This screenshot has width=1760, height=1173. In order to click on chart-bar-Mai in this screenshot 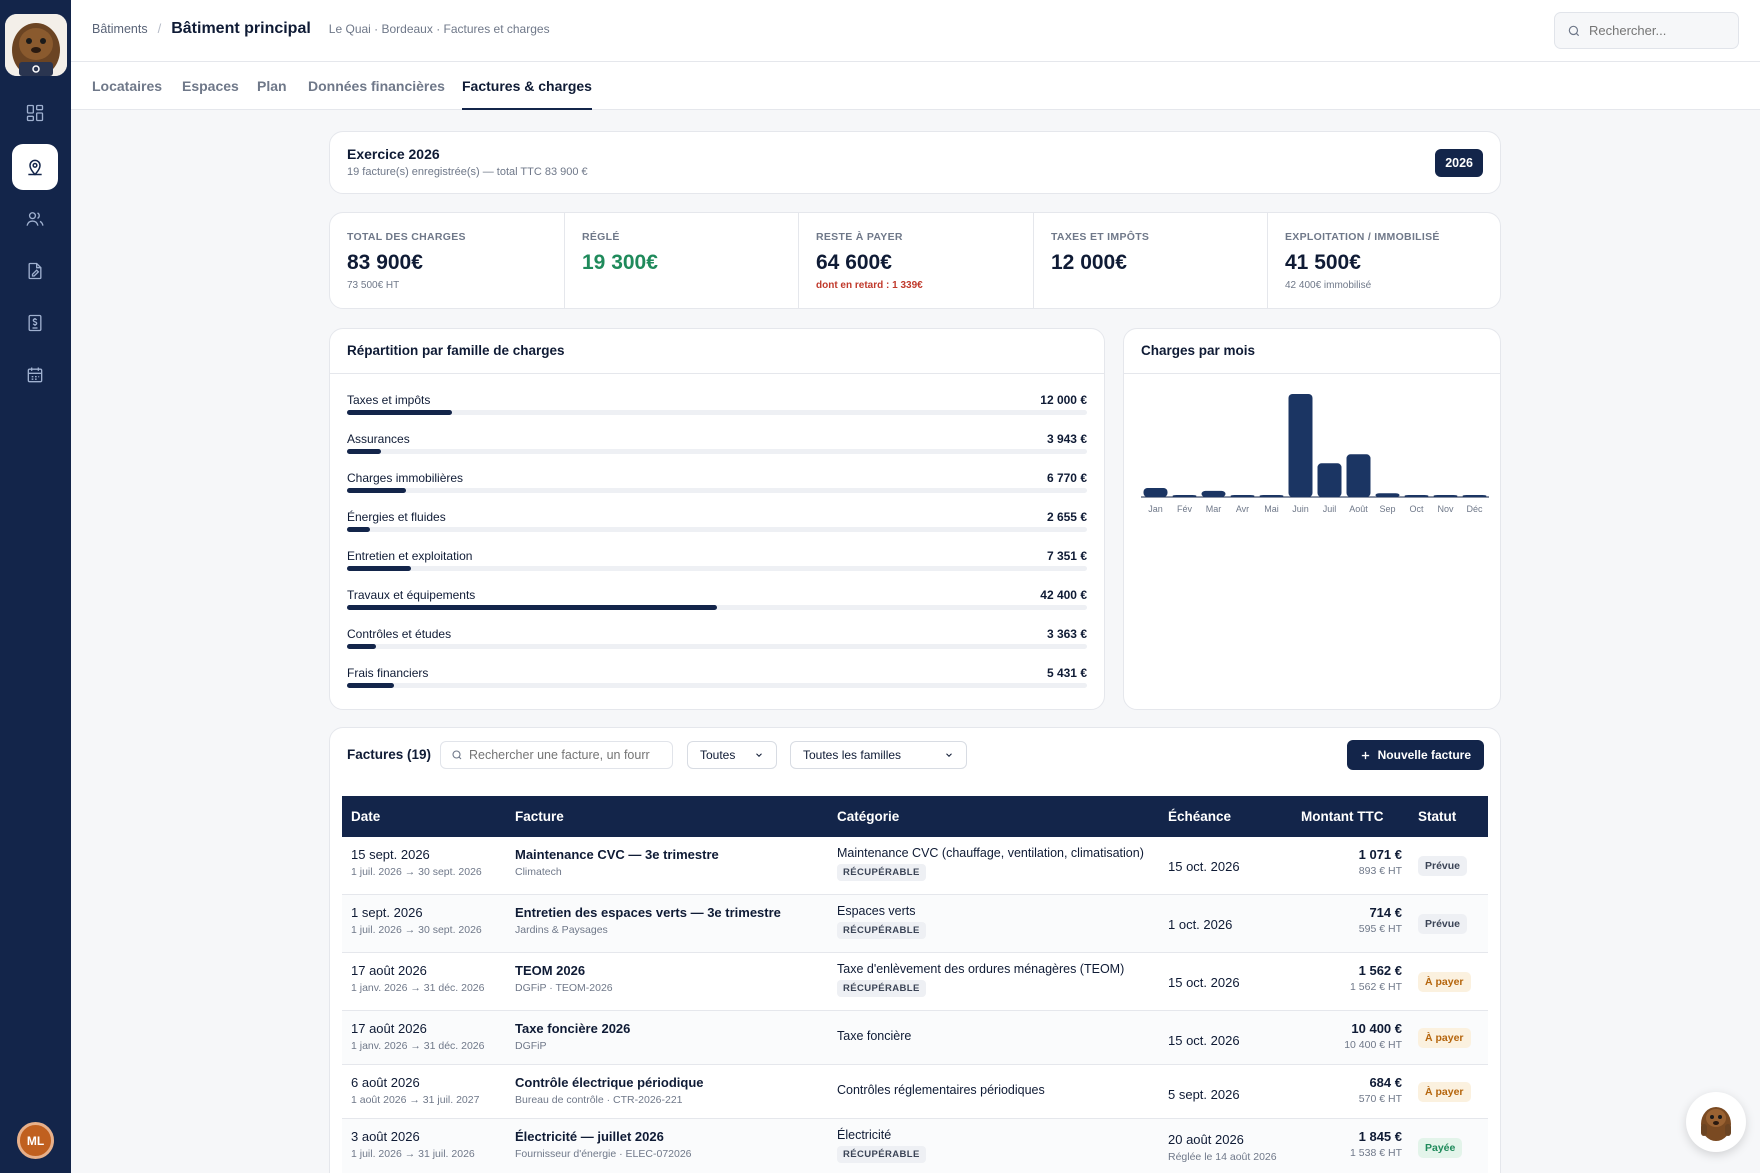, I will do `click(1271, 496)`.